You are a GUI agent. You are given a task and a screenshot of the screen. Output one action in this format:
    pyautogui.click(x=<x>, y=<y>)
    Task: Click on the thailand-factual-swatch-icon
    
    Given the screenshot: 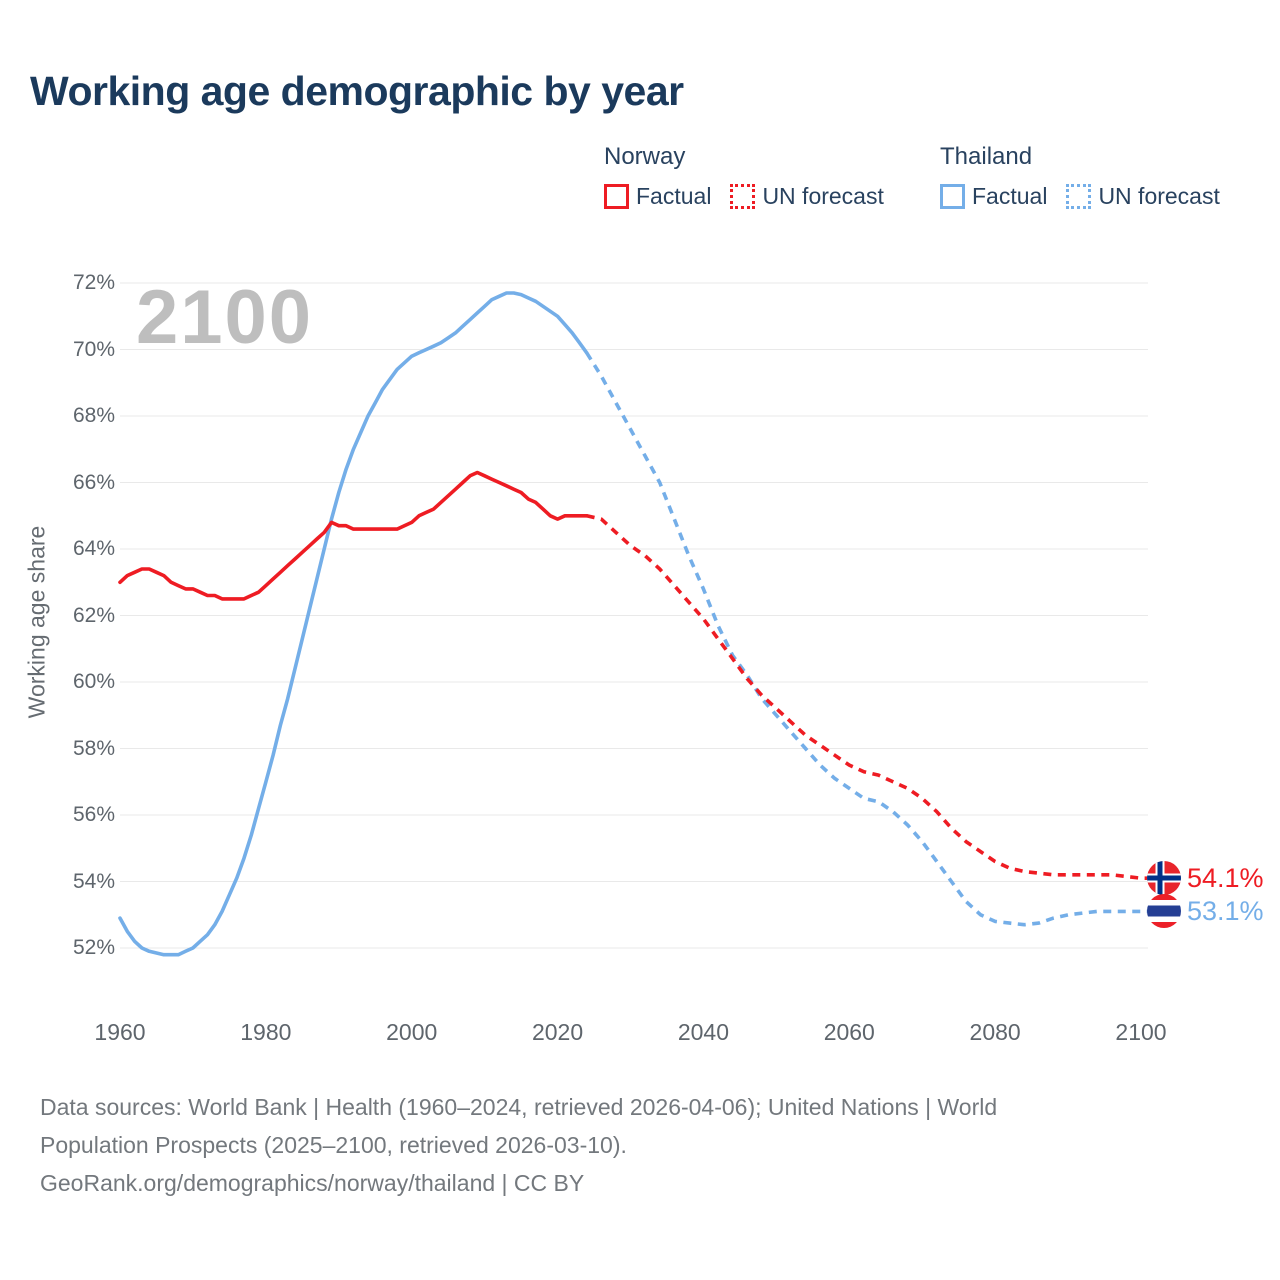 What is the action you would take?
    pyautogui.click(x=952, y=196)
    